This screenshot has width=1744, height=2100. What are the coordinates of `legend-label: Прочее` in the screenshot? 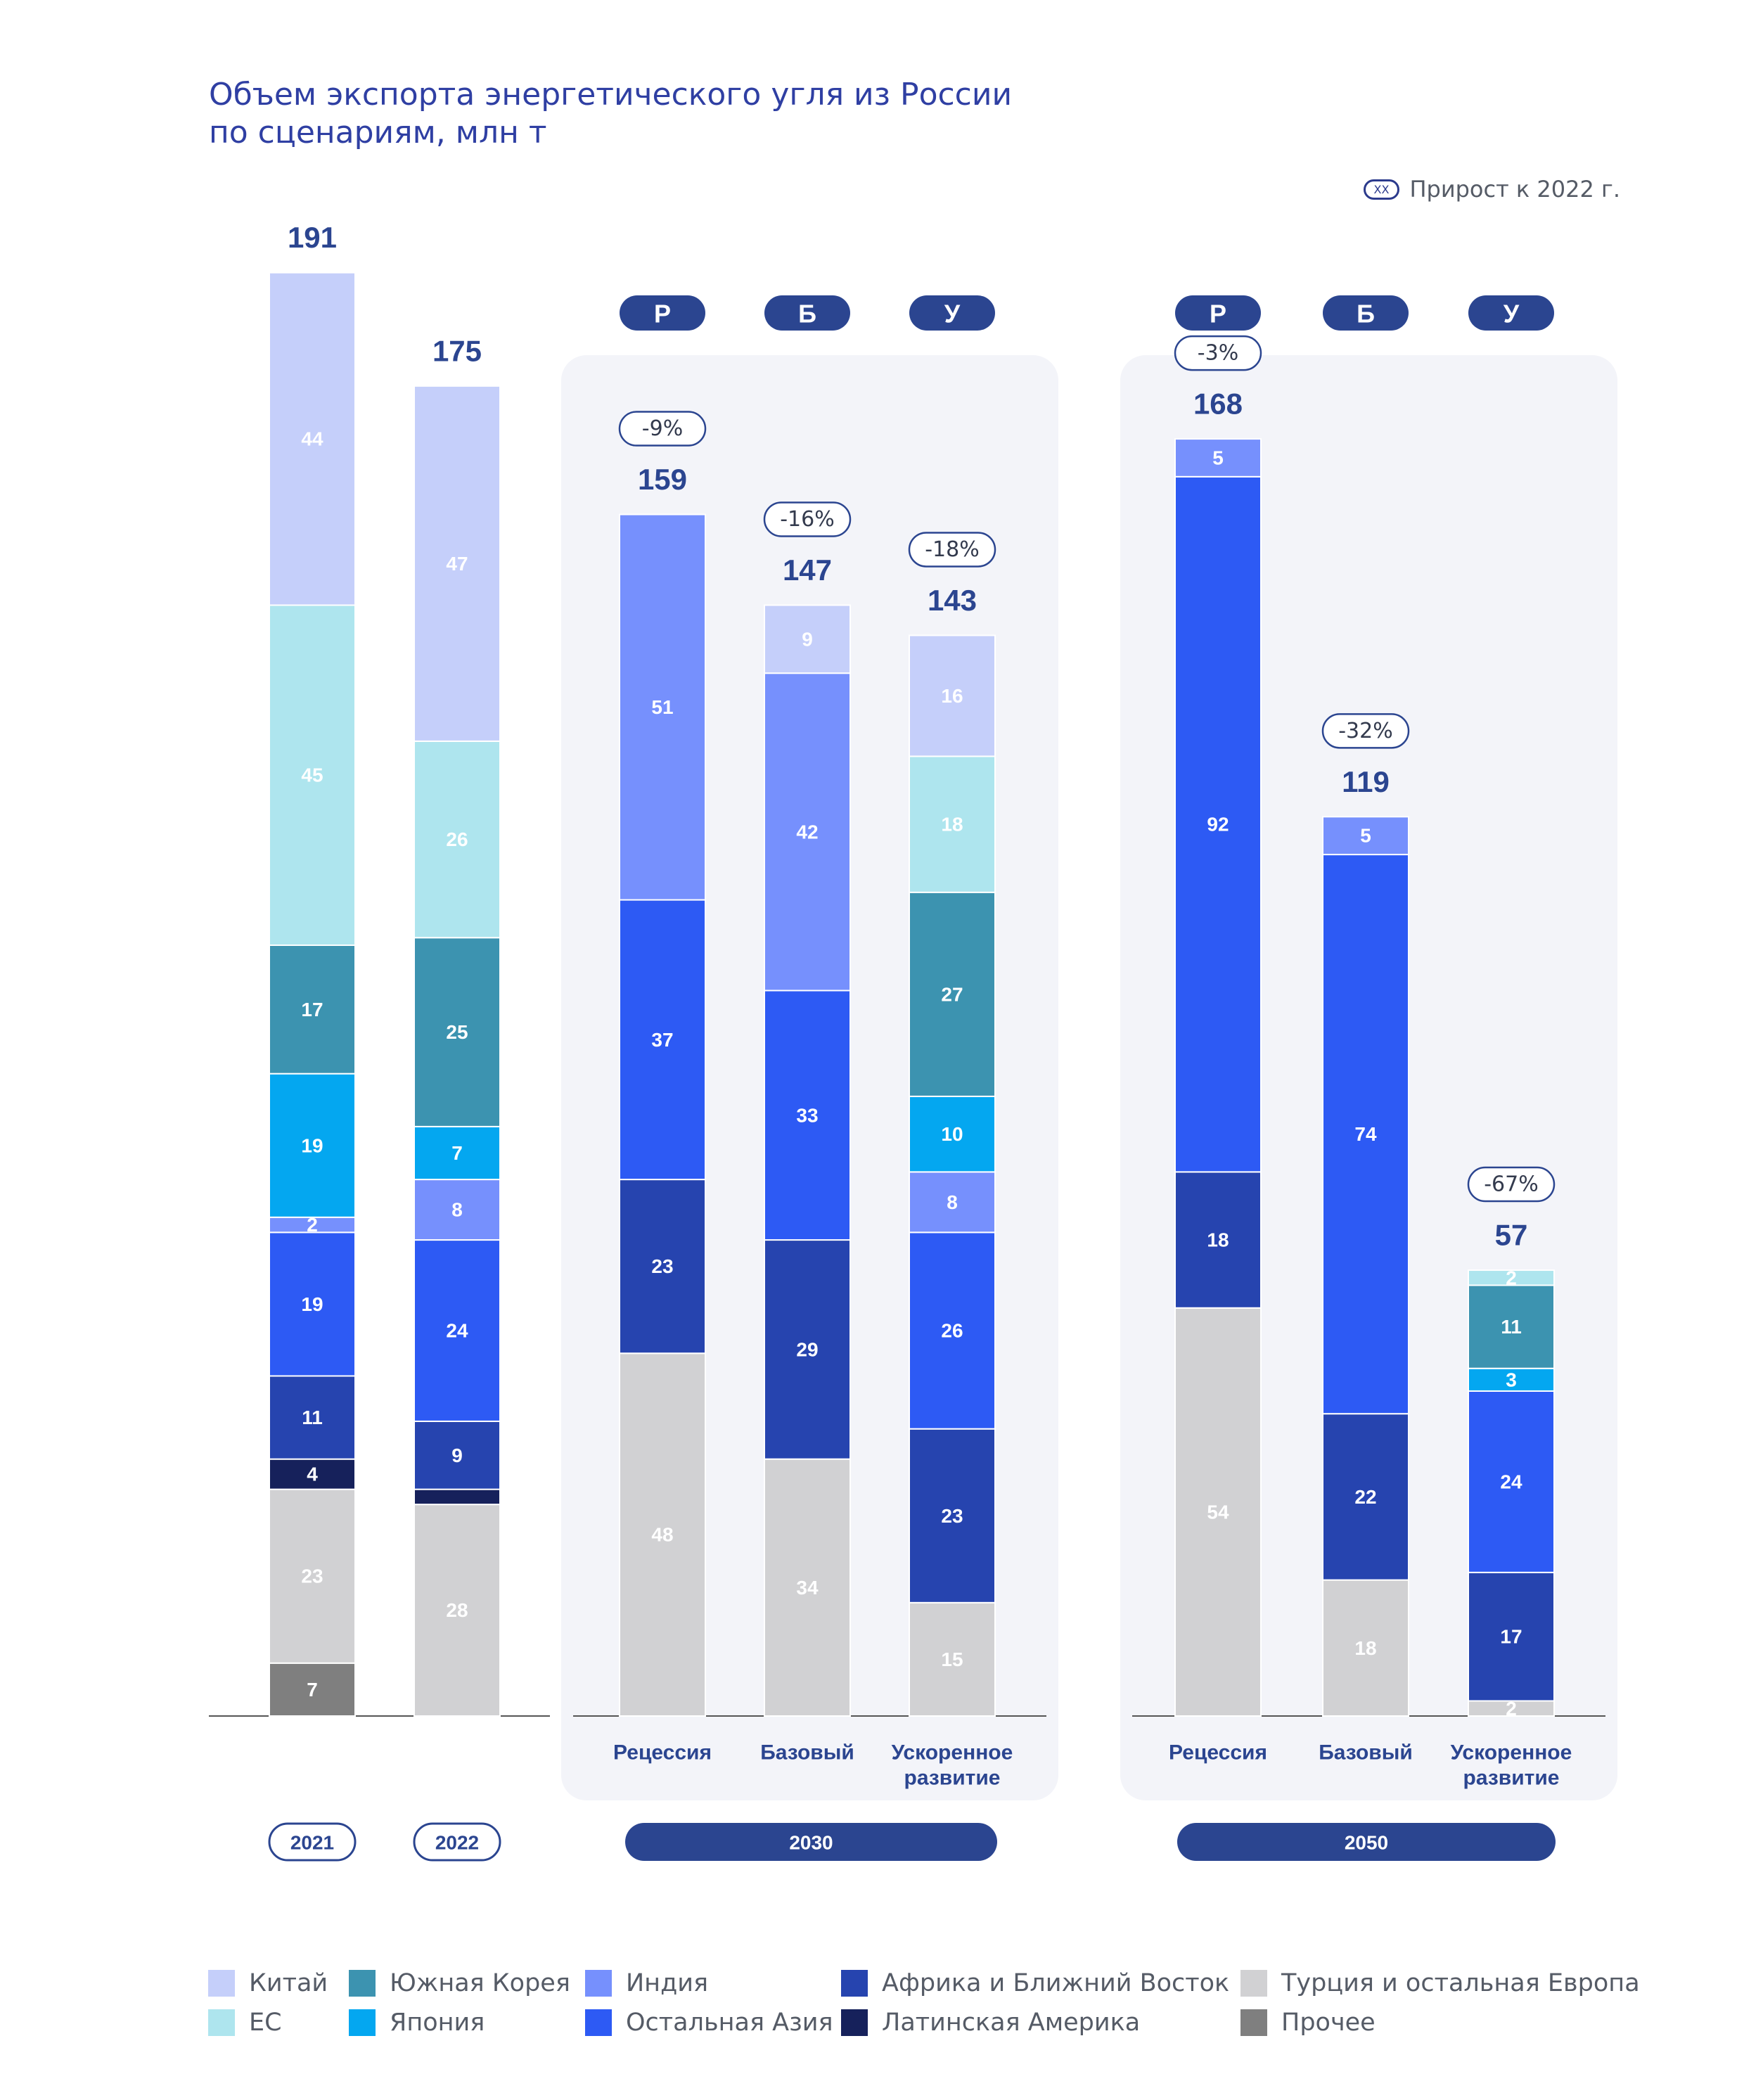 It's located at (1328, 2023).